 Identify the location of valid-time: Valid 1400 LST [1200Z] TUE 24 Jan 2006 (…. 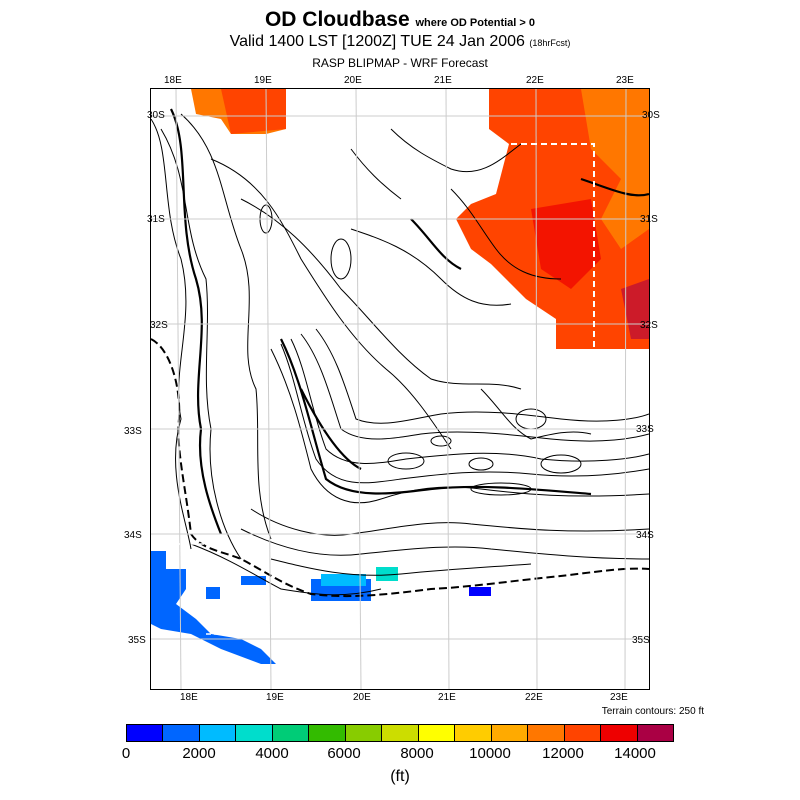
(400, 42).